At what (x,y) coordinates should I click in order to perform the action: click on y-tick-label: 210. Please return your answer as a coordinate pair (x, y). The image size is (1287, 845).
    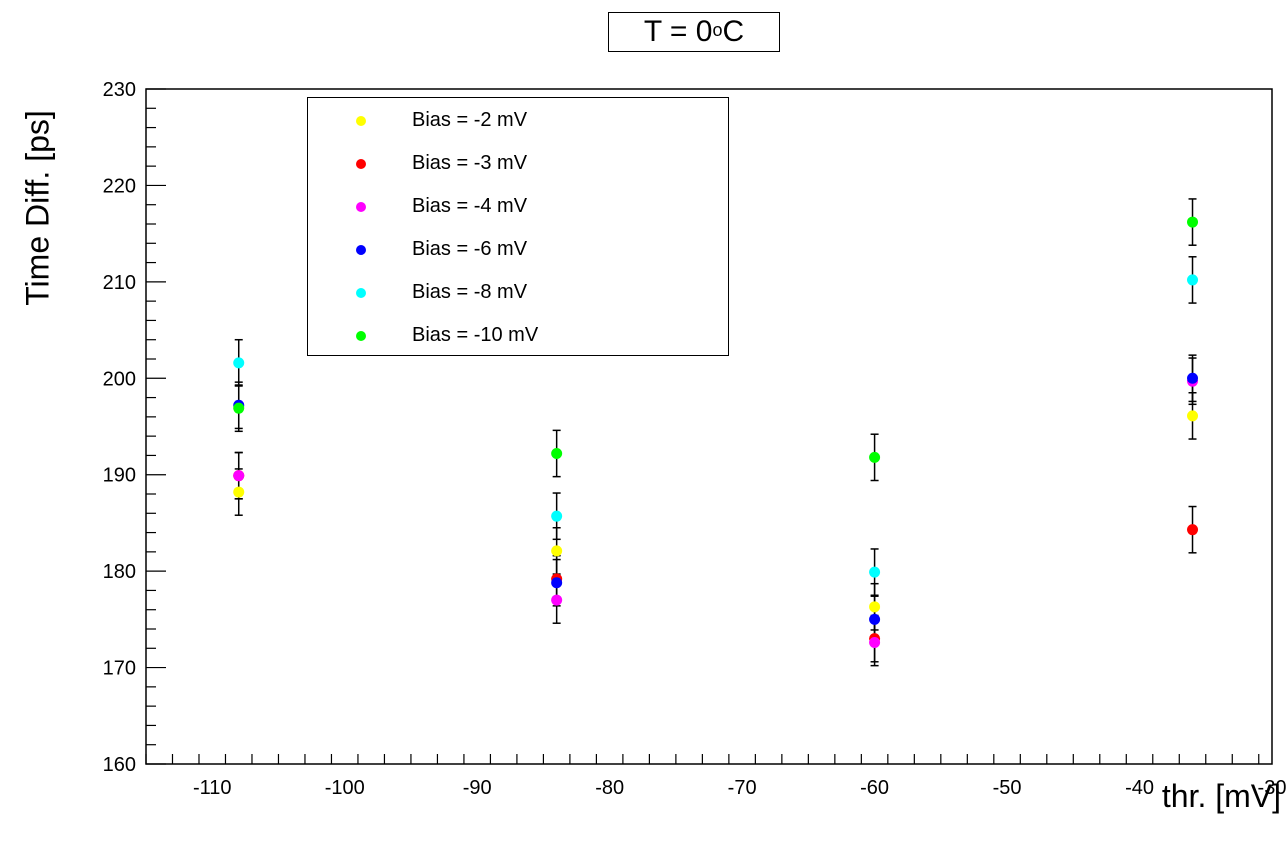
    Looking at the image, I should click on (119, 283).